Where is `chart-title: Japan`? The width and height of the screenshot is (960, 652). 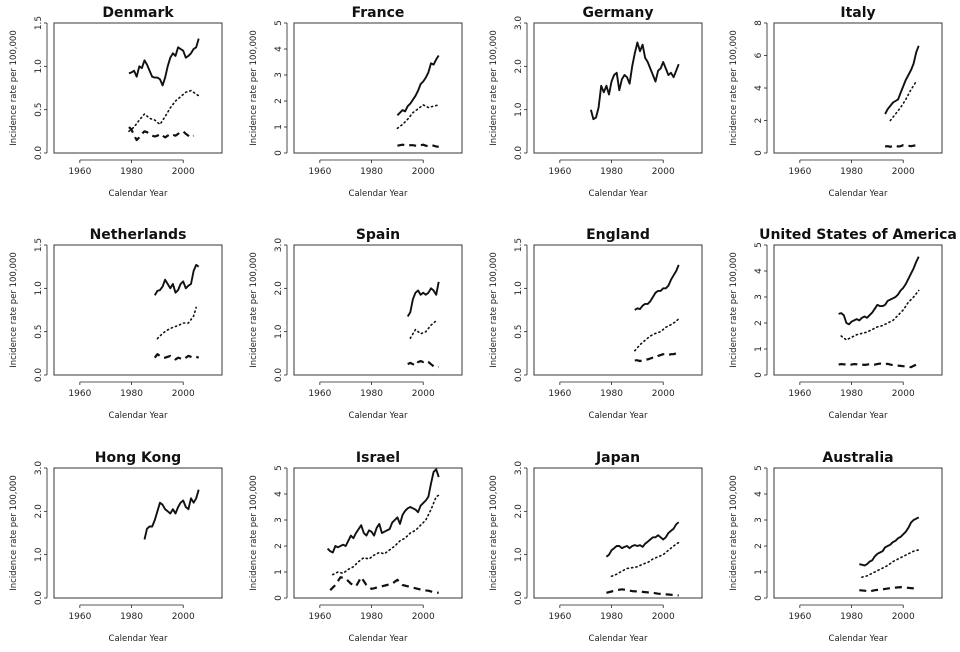
chart-title: Japan is located at coordinates (617, 458).